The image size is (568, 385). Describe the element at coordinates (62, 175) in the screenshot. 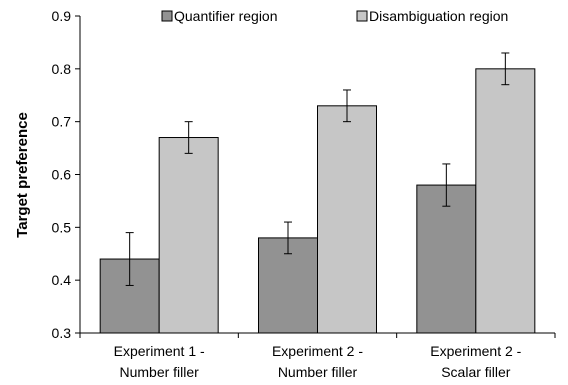

I see `y-tick-label: 0.6` at that location.